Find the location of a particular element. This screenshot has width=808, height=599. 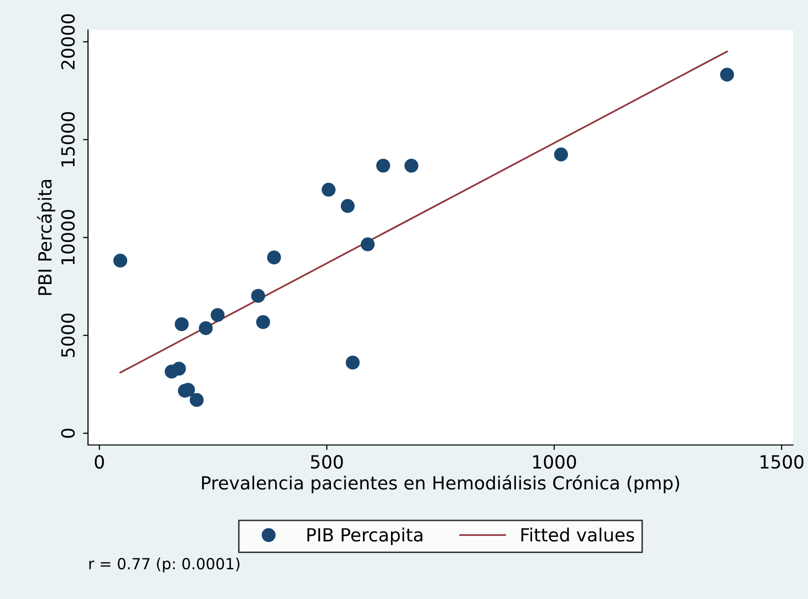

y-tick-label: 0 is located at coordinates (68, 433).